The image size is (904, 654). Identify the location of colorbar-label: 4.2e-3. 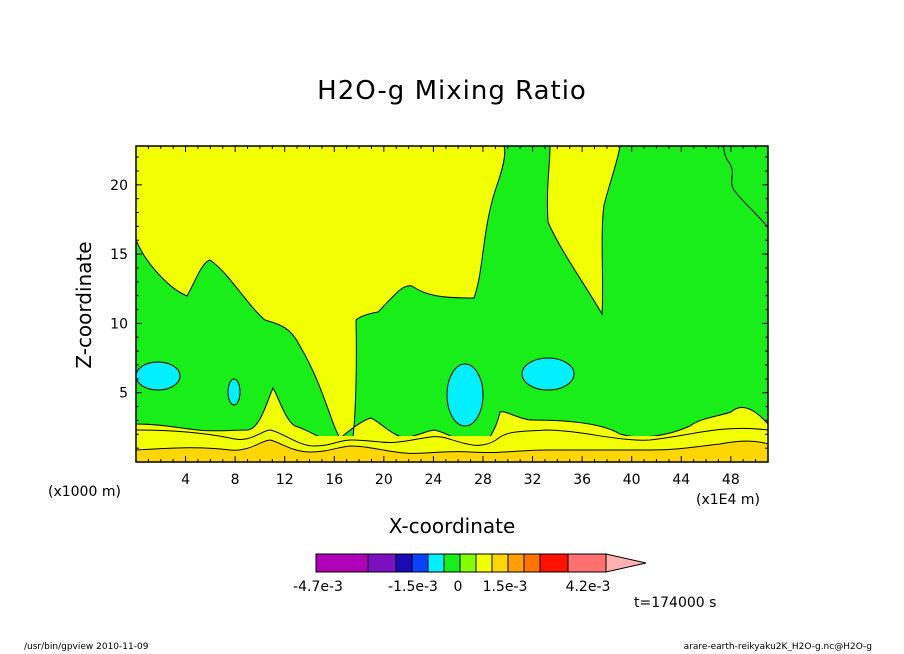
(588, 587).